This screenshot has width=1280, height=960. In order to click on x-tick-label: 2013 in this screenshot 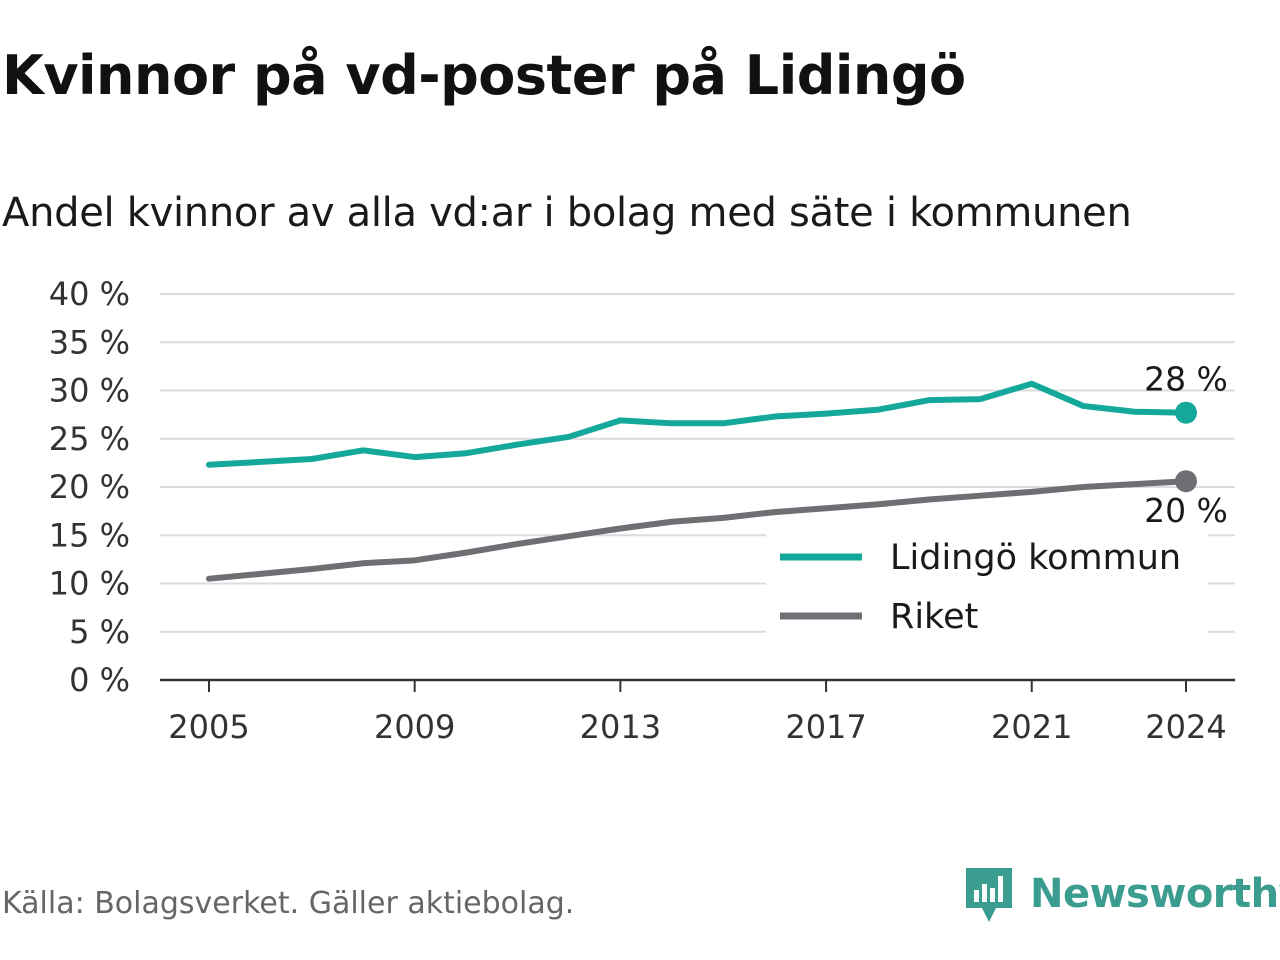, I will do `click(620, 727)`.